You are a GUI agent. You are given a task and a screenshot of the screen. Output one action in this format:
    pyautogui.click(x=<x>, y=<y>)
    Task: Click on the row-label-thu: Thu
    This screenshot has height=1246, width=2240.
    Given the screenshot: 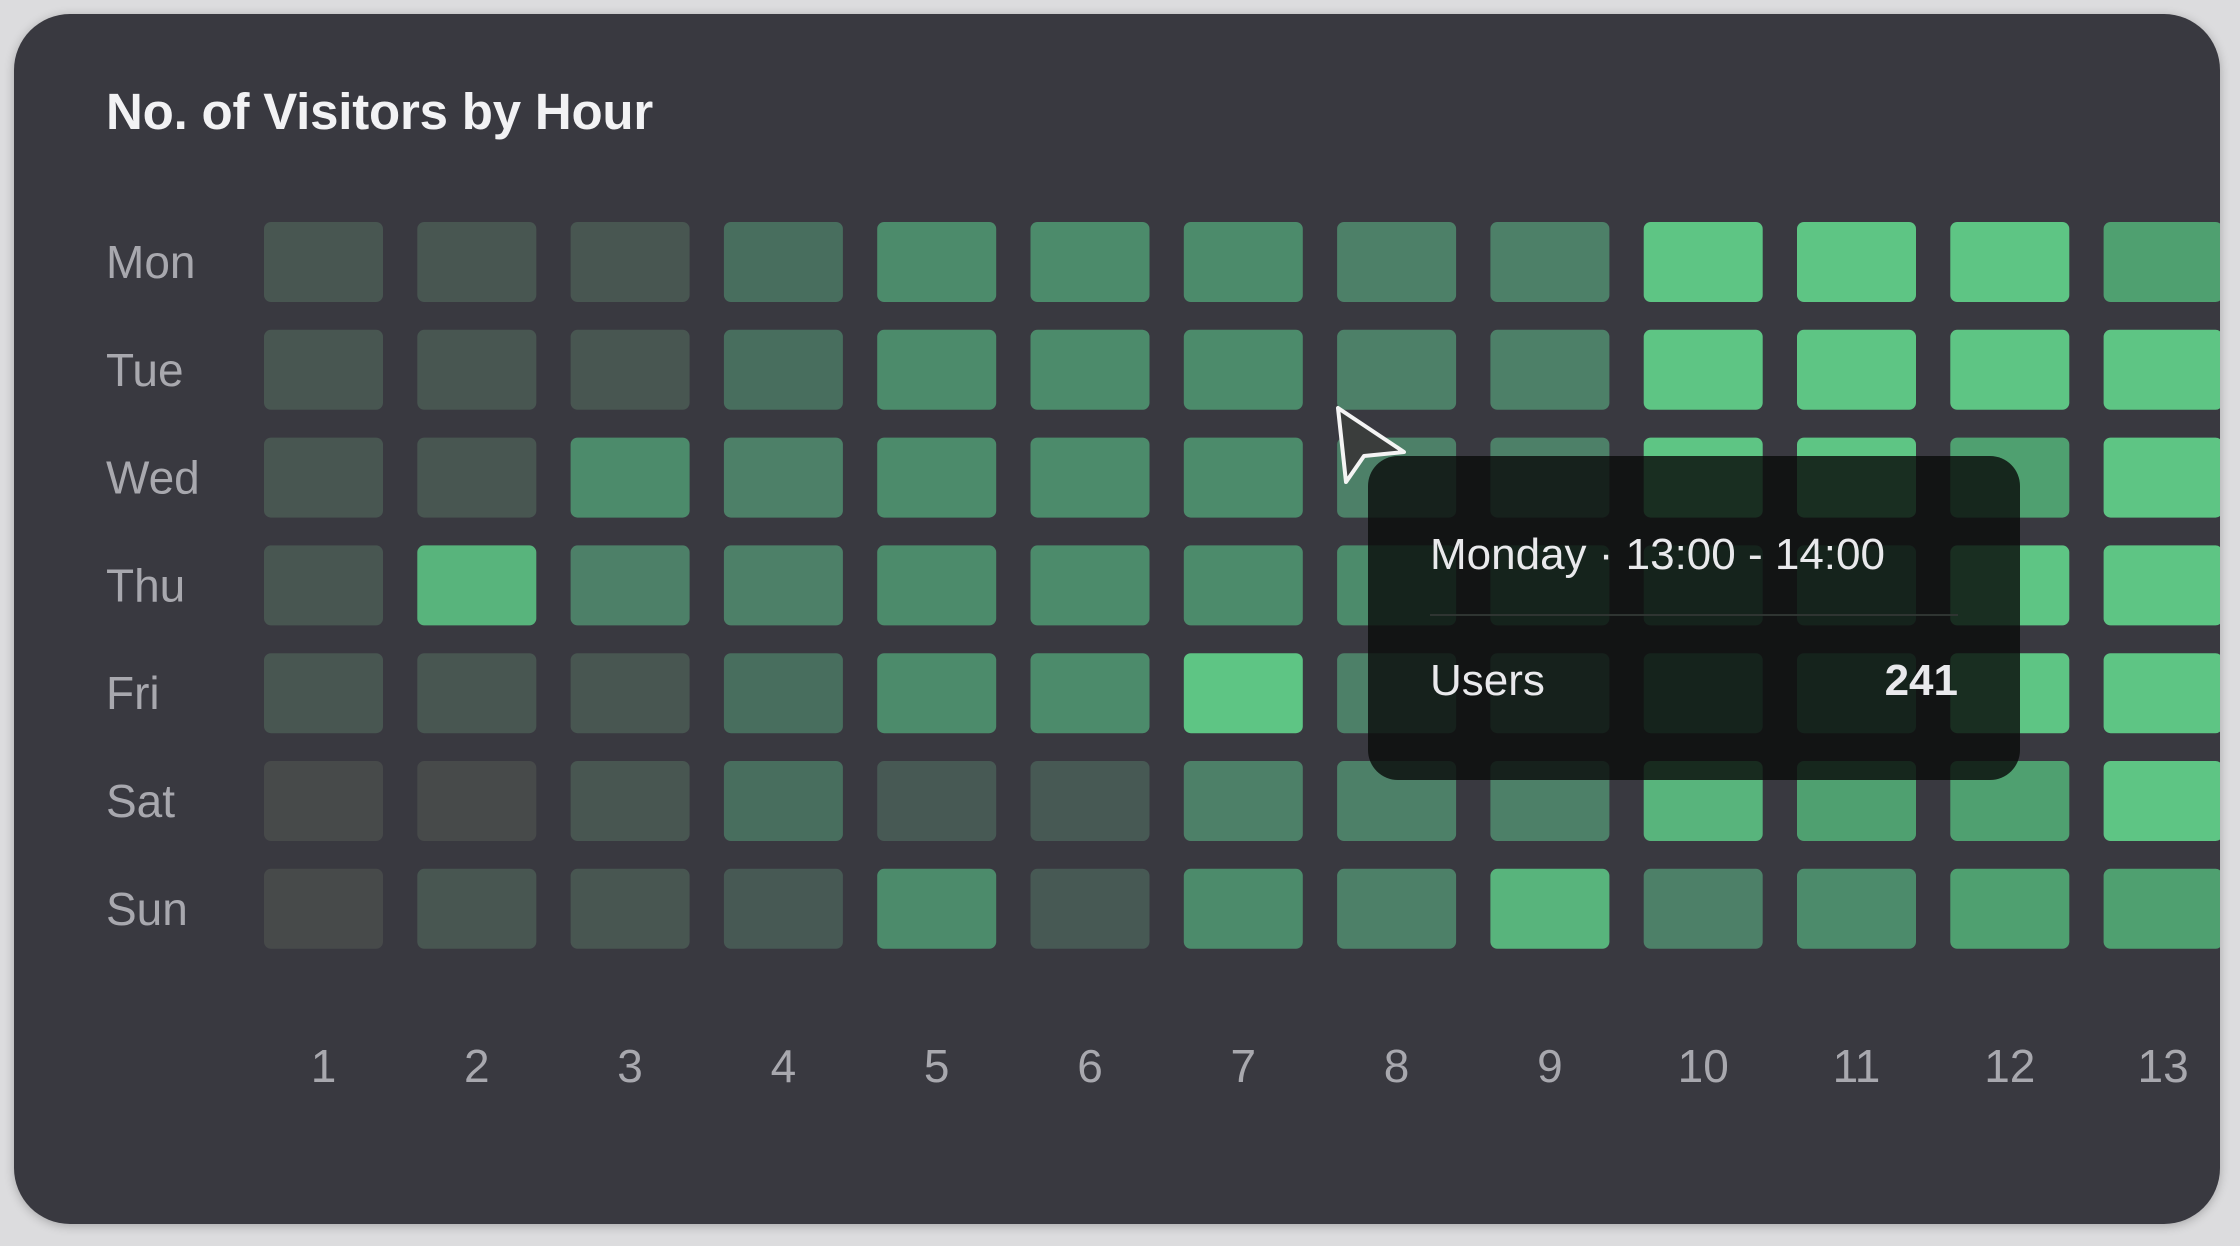 What is the action you would take?
    pyautogui.click(x=145, y=585)
    